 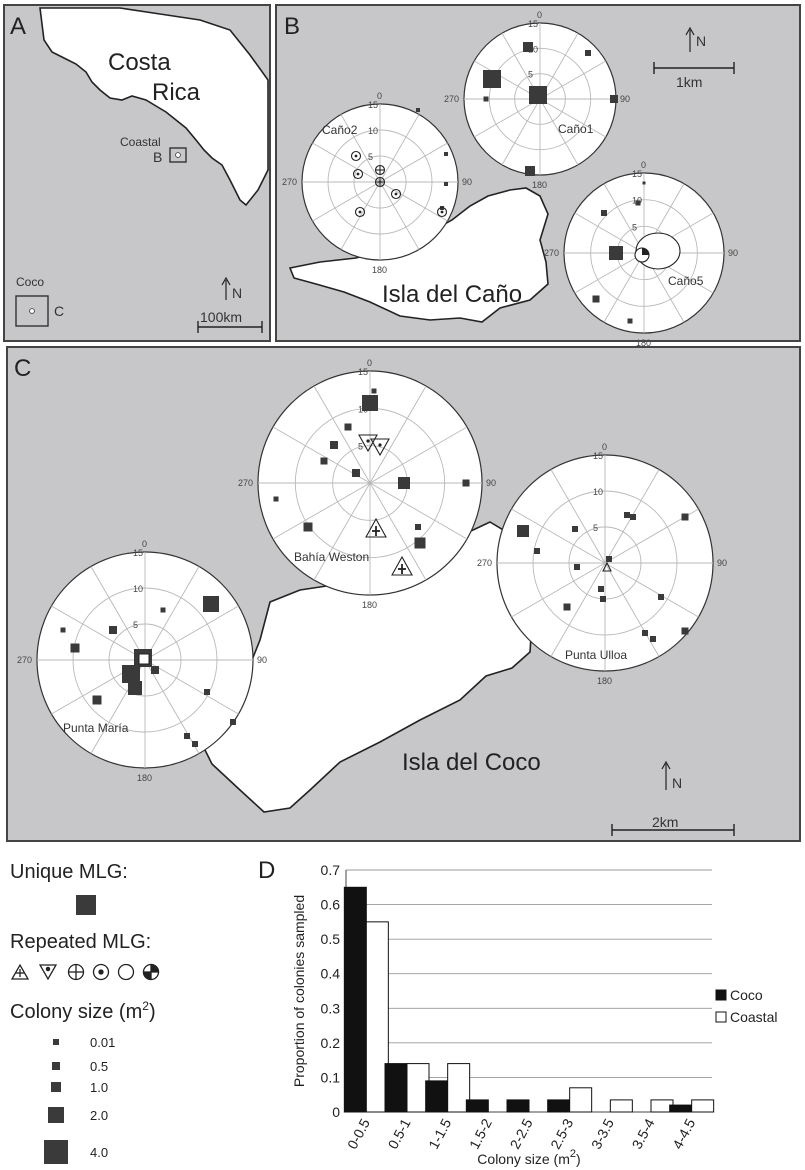 I want to click on legend-size-label: 0.01, so click(x=102, y=1042).